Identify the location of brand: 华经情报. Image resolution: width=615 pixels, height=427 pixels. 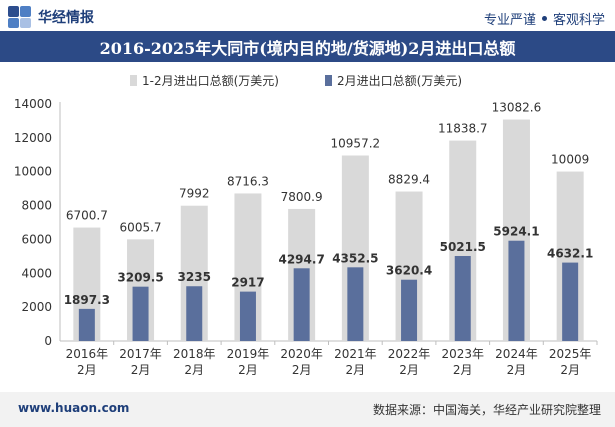
(51, 17).